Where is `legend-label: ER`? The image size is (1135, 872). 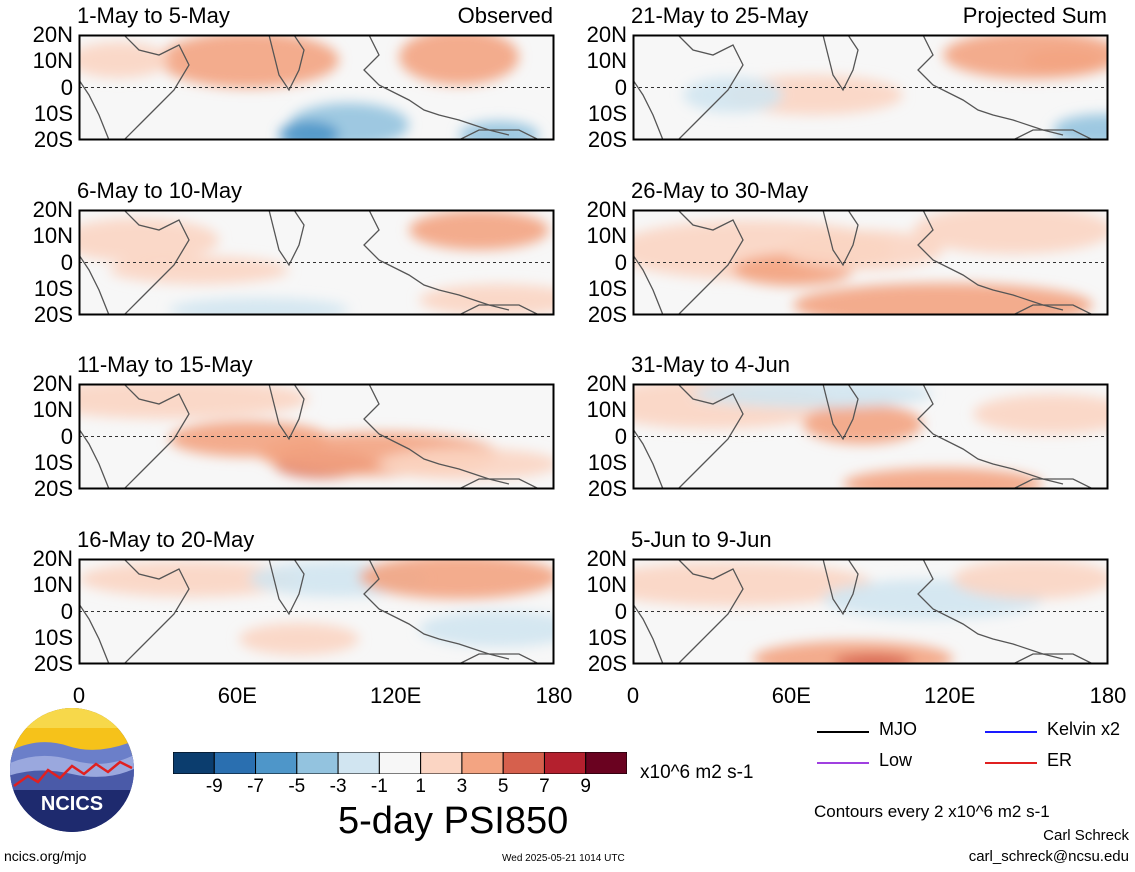
legend-label: ER is located at coordinates (1060, 760).